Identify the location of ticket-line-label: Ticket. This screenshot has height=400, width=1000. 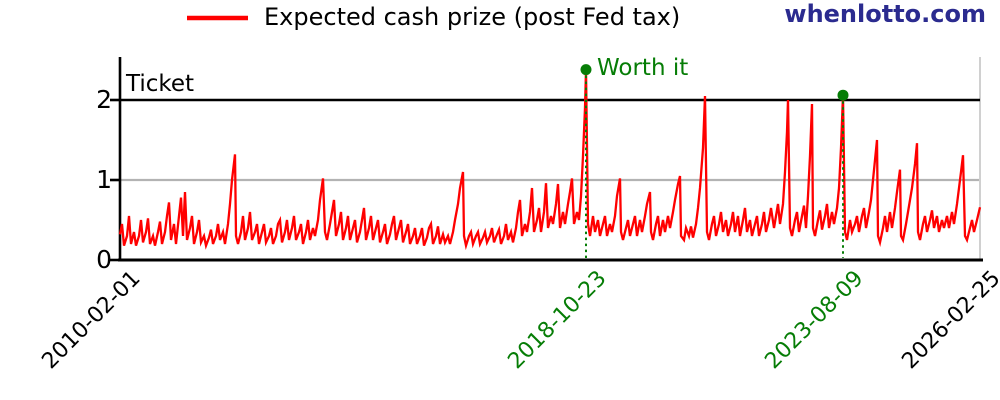
(160, 84).